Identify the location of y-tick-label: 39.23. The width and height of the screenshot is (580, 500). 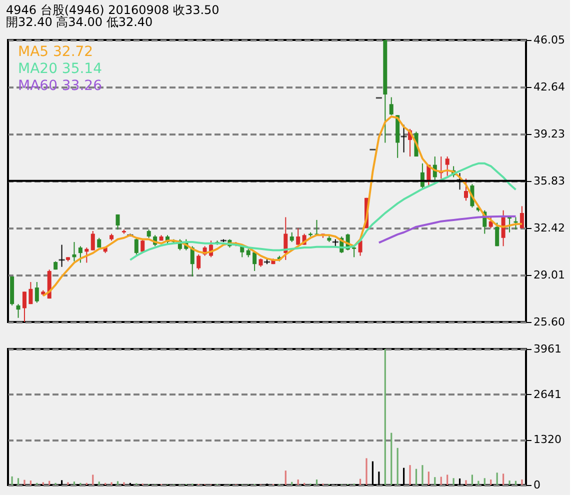
(549, 134).